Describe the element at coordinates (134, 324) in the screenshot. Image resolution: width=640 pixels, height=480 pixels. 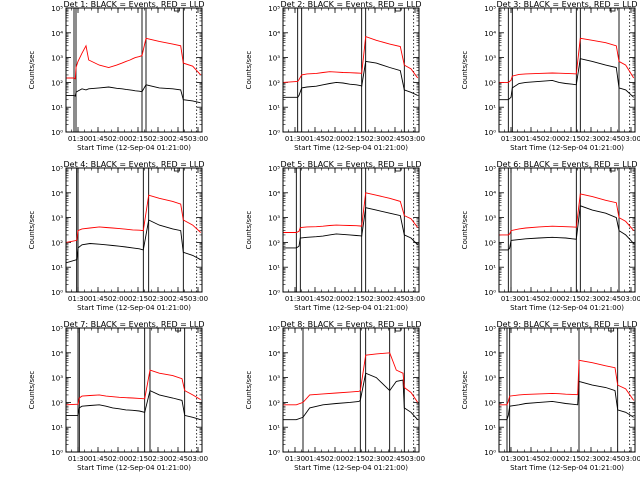
I see `panel-title: Det 7: BLACK = Events, RED = LLD` at that location.